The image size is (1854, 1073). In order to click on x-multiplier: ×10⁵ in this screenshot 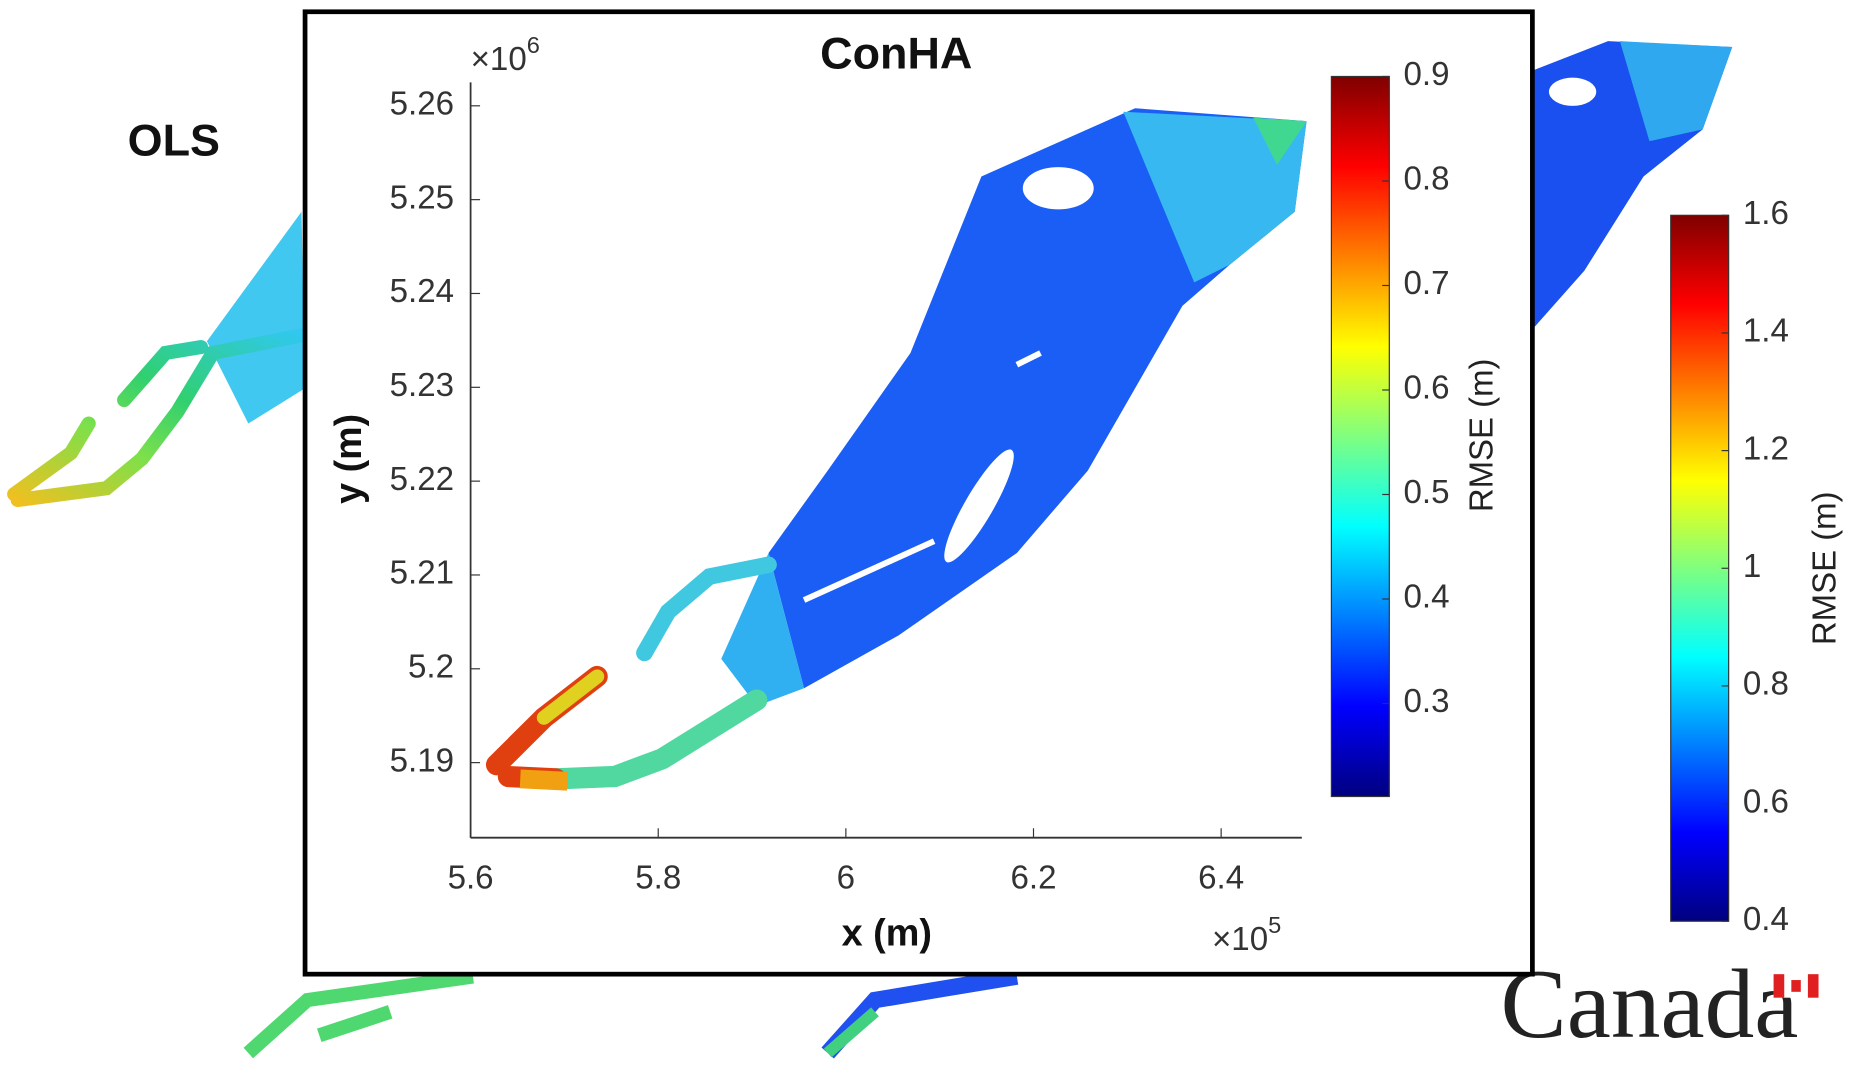, I will do `click(1246, 934)`.